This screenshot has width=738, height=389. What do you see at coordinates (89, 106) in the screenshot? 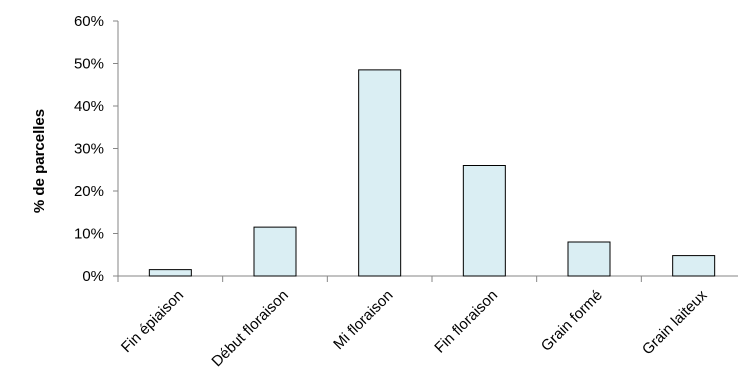
I see `y-tick-label: 40%` at bounding box center [89, 106].